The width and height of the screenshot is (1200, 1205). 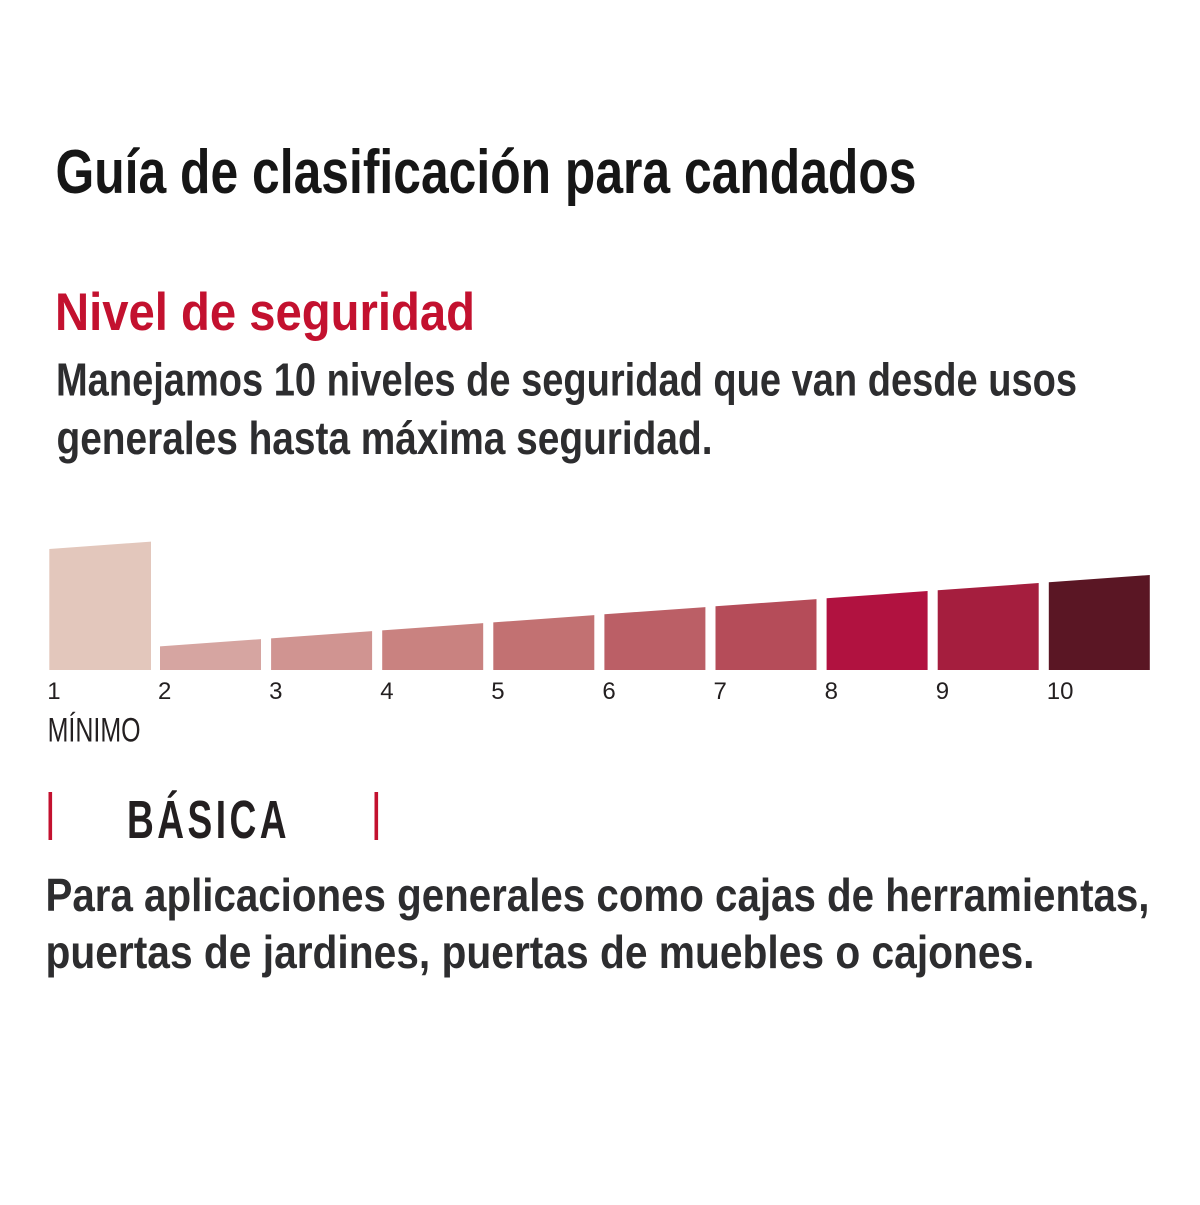 I want to click on svg-text:Guía de clasificación para can: Guía de clasificación para candados, so click(x=486, y=172).